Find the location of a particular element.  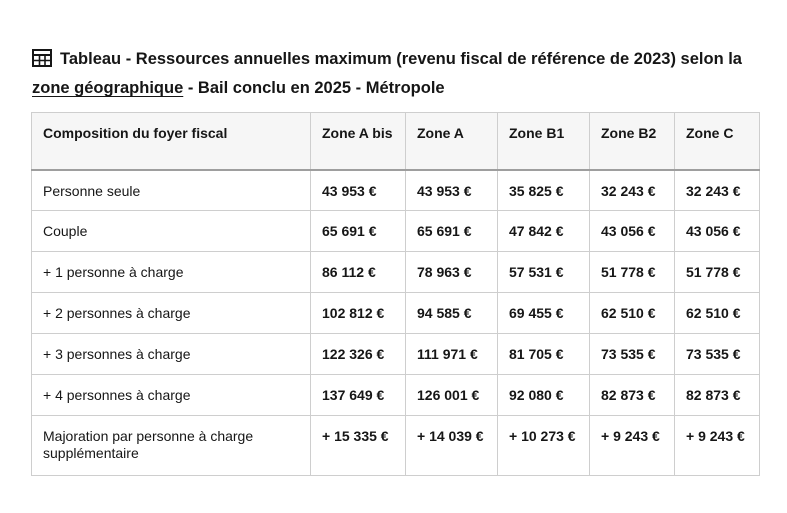

row-label: Couple is located at coordinates (171, 231).